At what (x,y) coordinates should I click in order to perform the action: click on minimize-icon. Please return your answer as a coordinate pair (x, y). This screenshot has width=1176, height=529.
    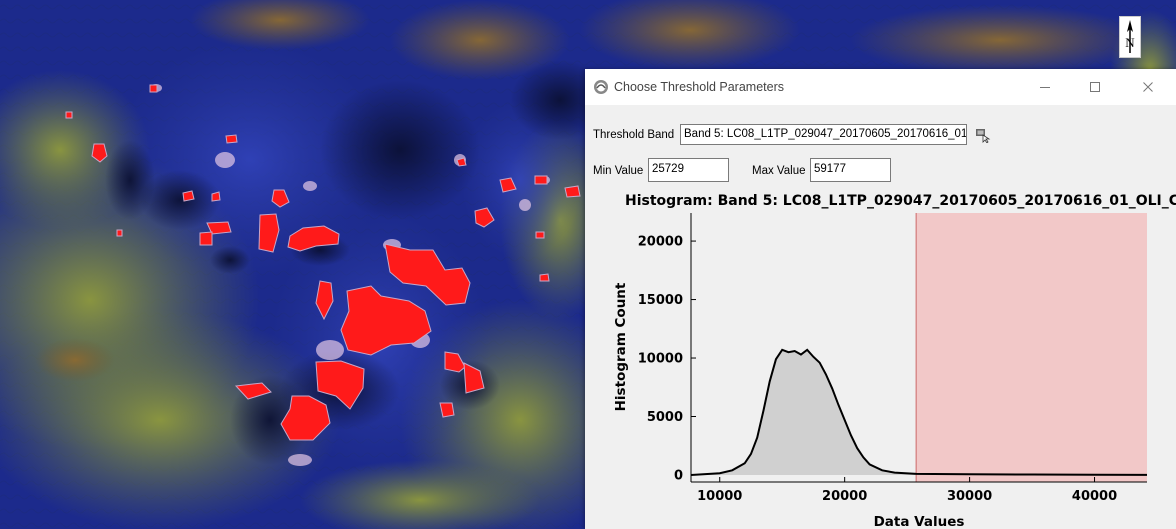
    Looking at the image, I should click on (1045, 87).